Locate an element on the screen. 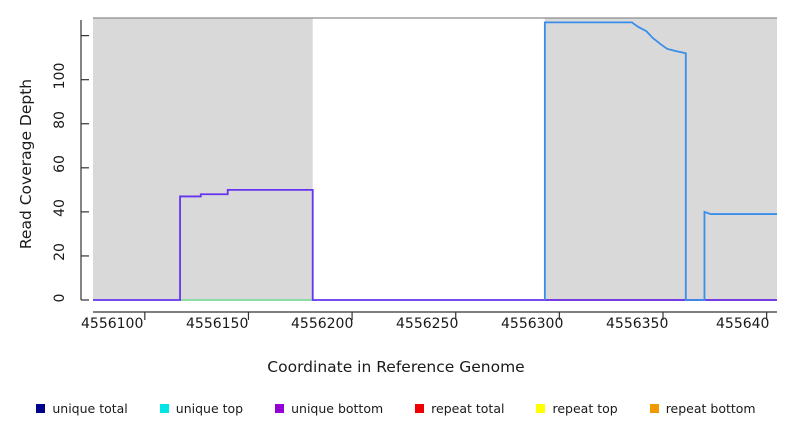  legend-item-unique-total: unique total is located at coordinates (82, 408).